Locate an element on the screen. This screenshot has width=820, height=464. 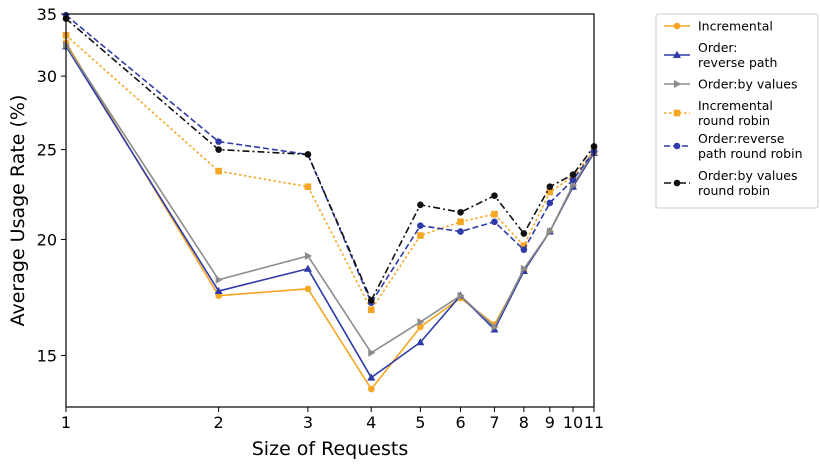
x-tick-label: 7 is located at coordinates (494, 422).